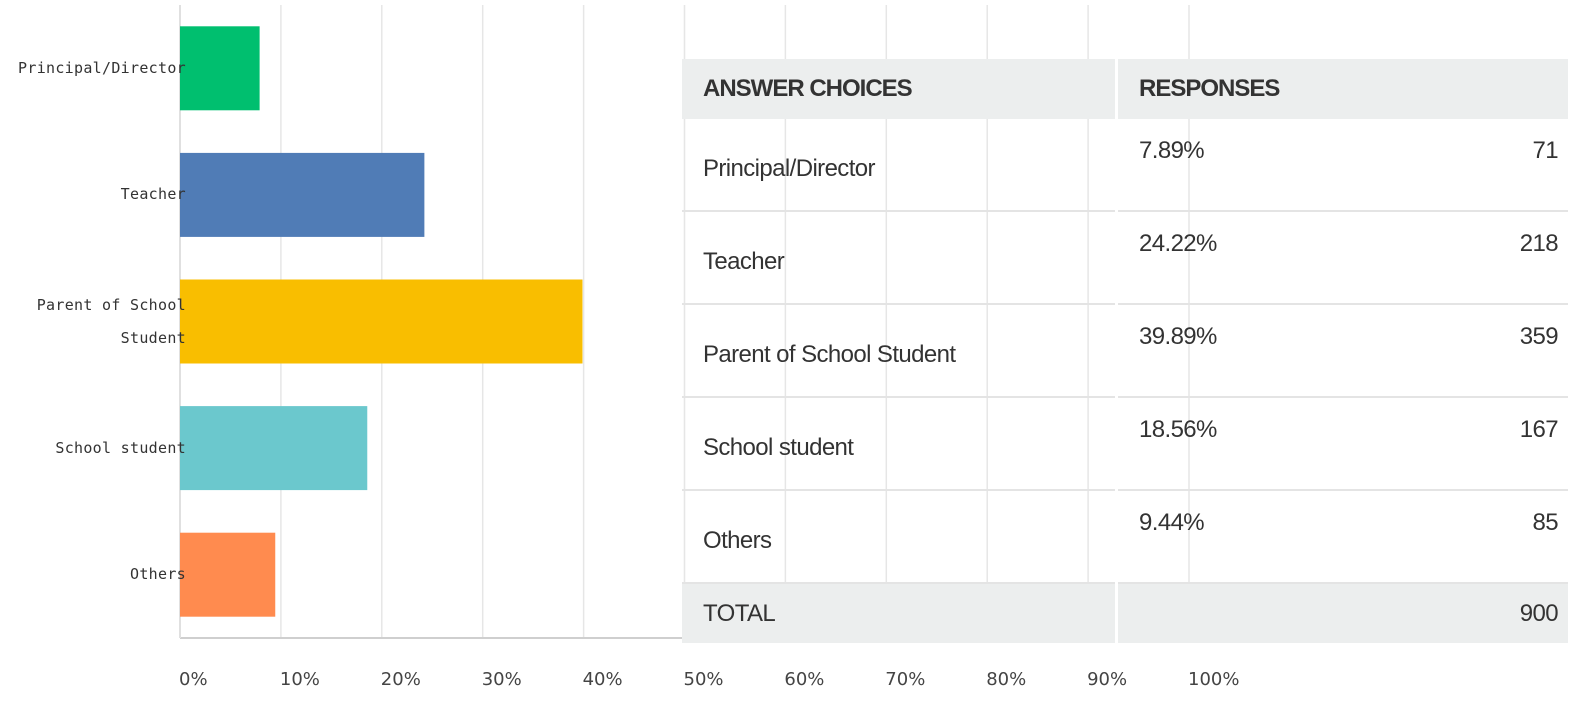  I want to click on x-tick-label: 40%, so click(603, 679).